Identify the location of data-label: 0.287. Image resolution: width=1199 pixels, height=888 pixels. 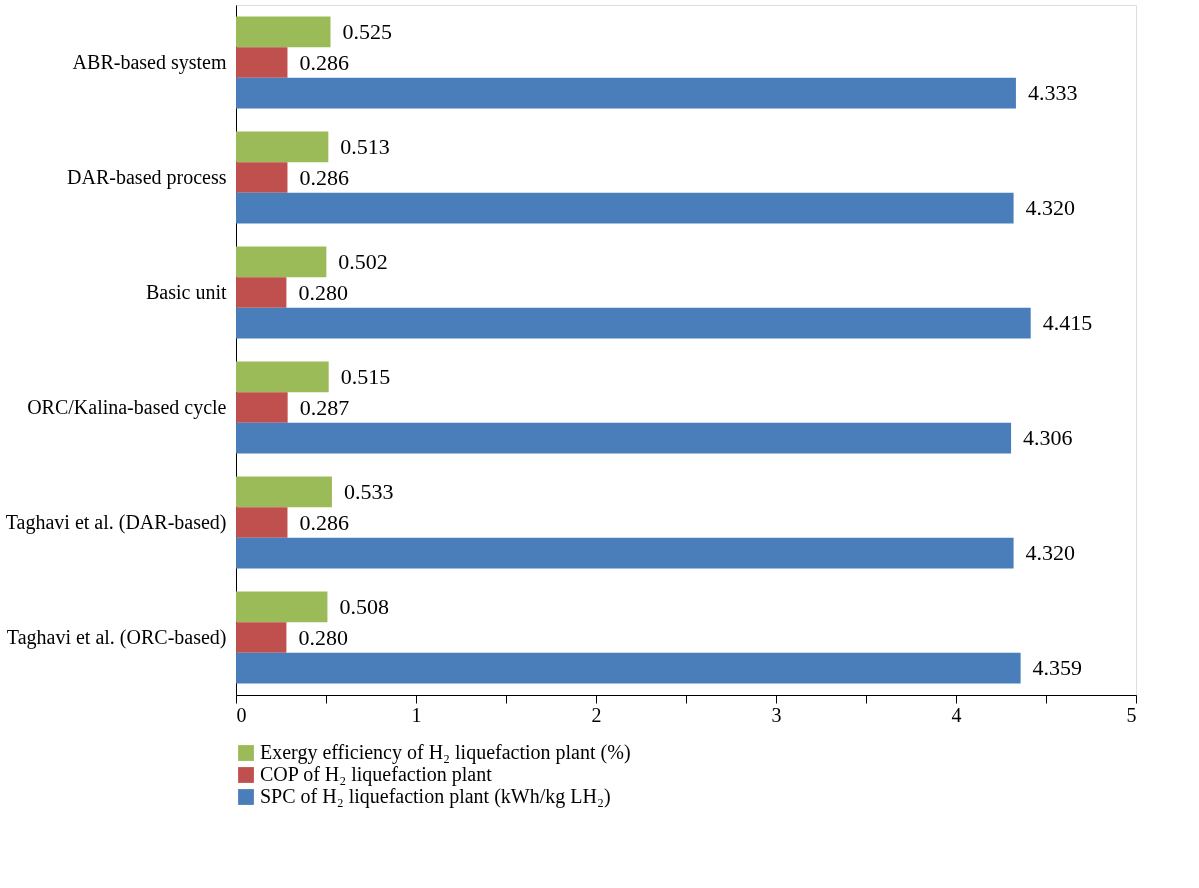
(324, 407).